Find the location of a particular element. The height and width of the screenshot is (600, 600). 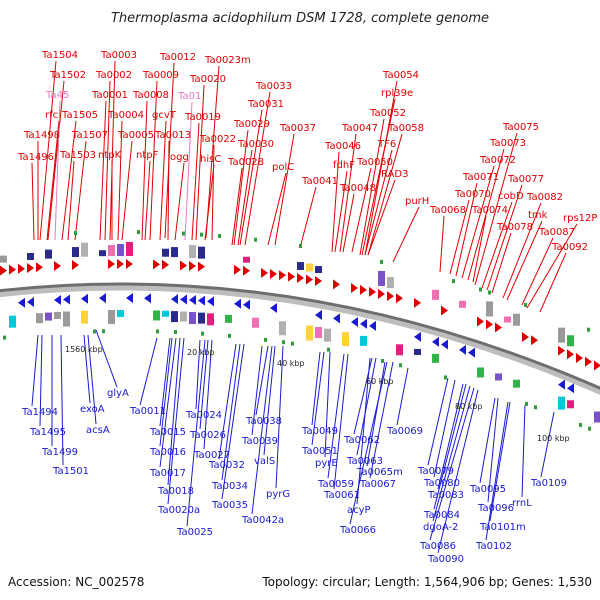

reverse-gene-label: Ta0069 is located at coordinates (404, 431).